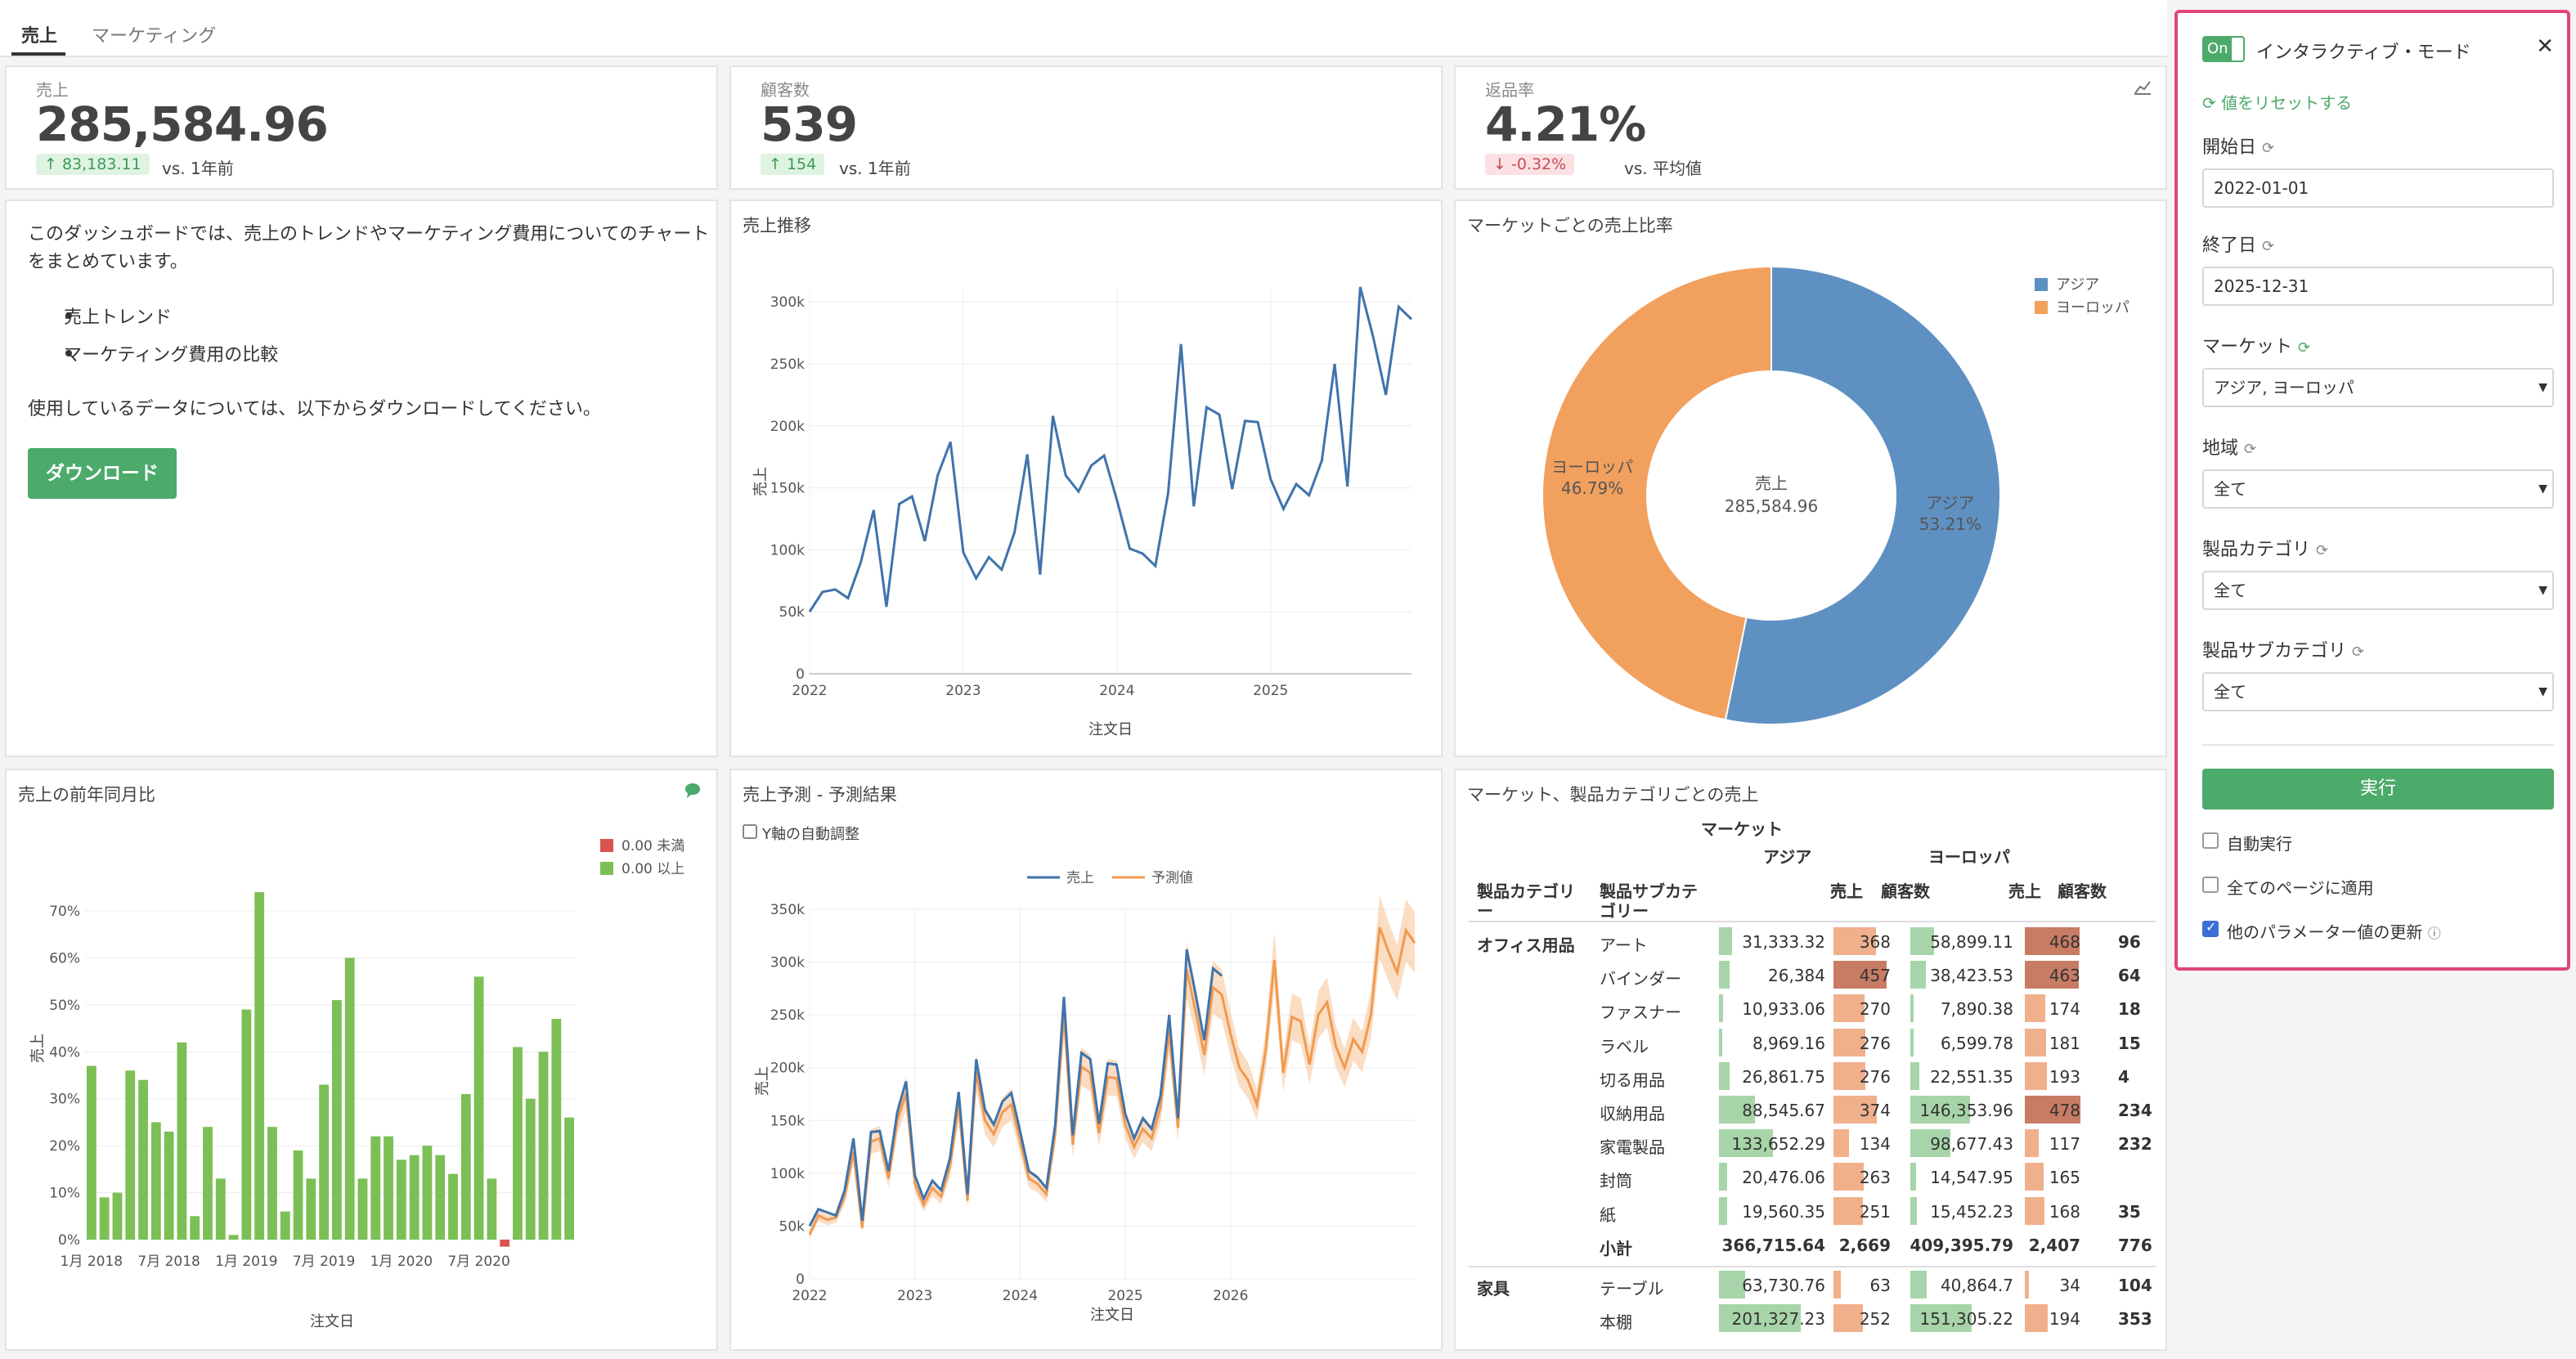 This screenshot has height=1359, width=2576. I want to click on check-icon: ✓, so click(2212, 927).